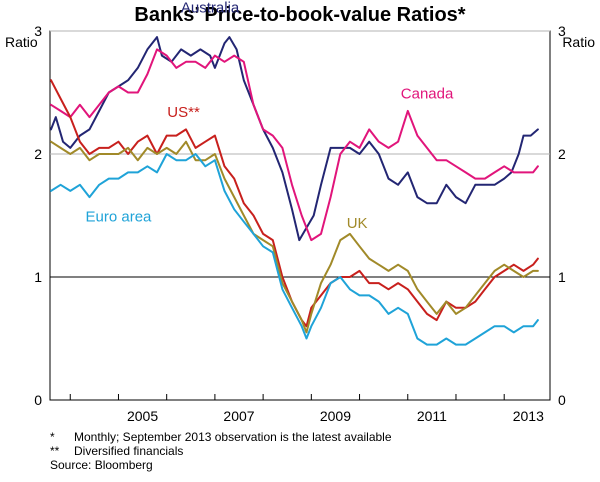 The image size is (600, 482). What do you see at coordinates (38, 31) in the screenshot?
I see `y-tick-label-left: 3` at bounding box center [38, 31].